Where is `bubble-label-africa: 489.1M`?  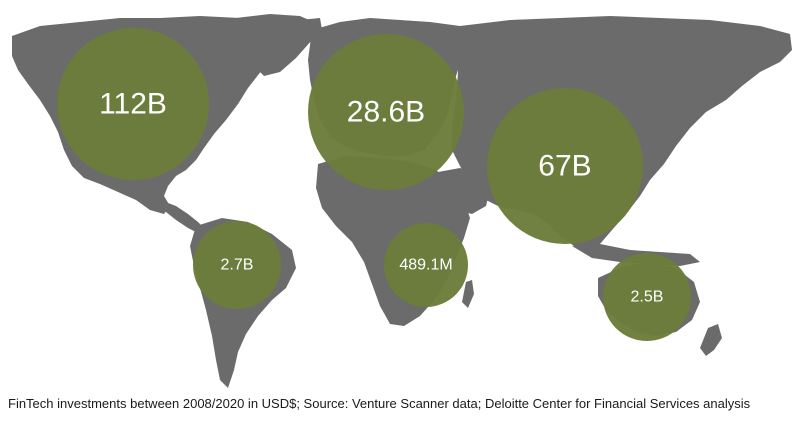
bubble-label-africa: 489.1M is located at coordinates (425, 265).